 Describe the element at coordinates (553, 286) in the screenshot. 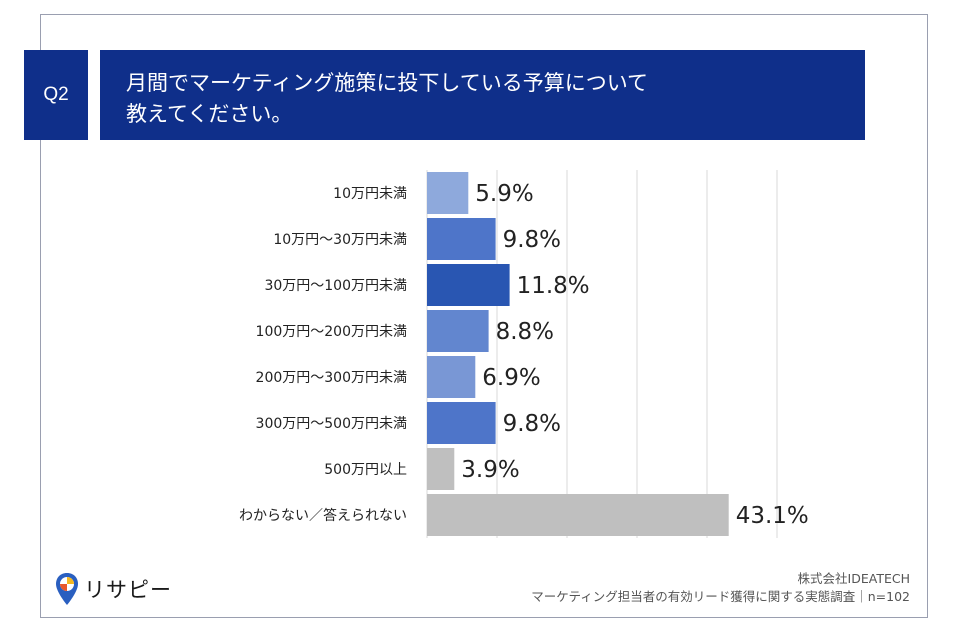

I see `value-label-2: 11.8%` at that location.